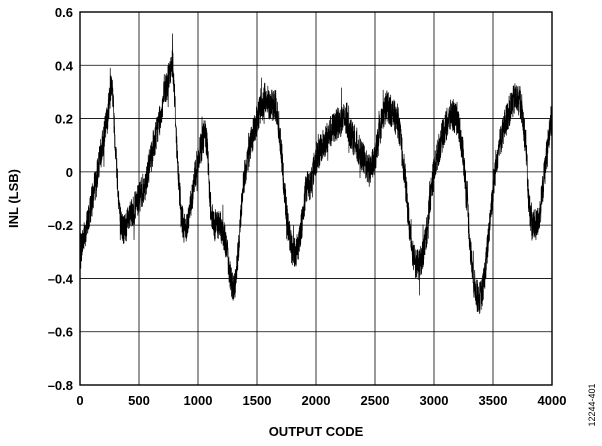 The width and height of the screenshot is (602, 446). Describe the element at coordinates (198, 400) in the screenshot. I see `x-tick-label: 1000` at that location.